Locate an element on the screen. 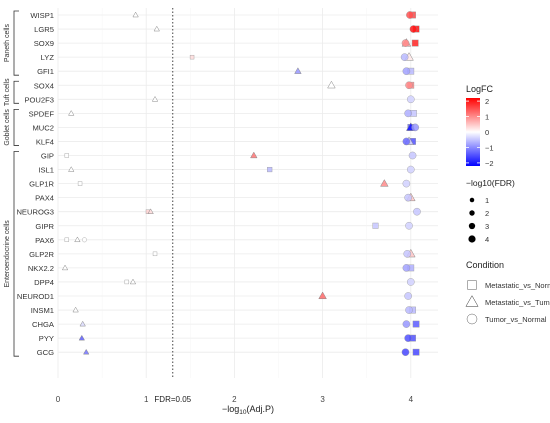 Image resolution: width=550 pixels, height=423 pixels. x-tick-label: 3 is located at coordinates (322, 399).